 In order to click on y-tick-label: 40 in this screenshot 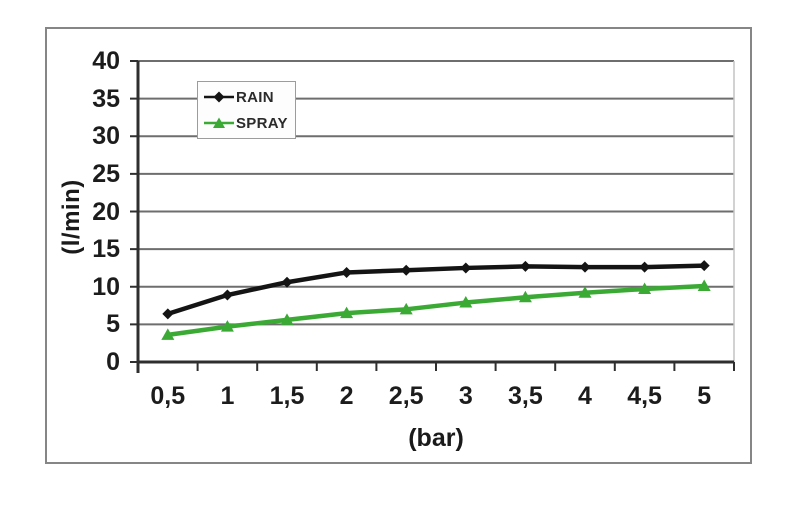, I will do `click(106, 61)`.